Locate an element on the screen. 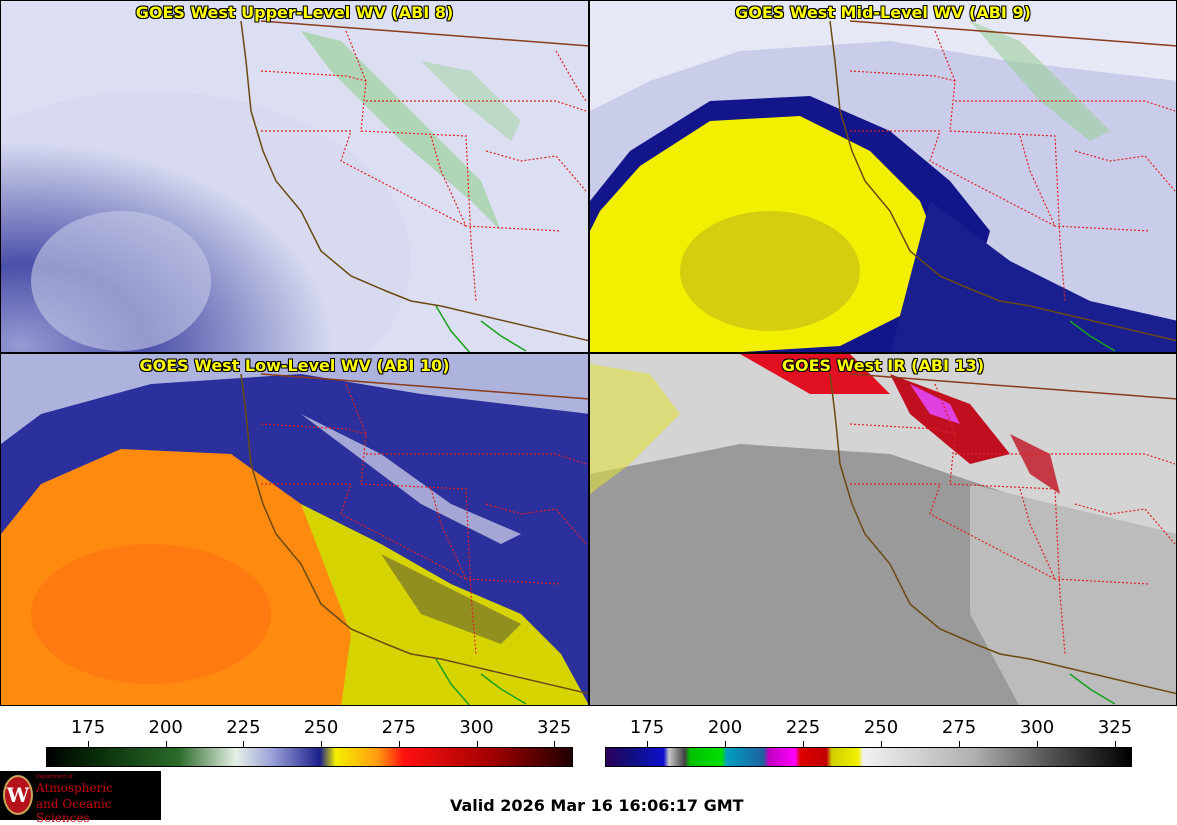  logo-dept-text: Department of is located at coordinates (54, 777).